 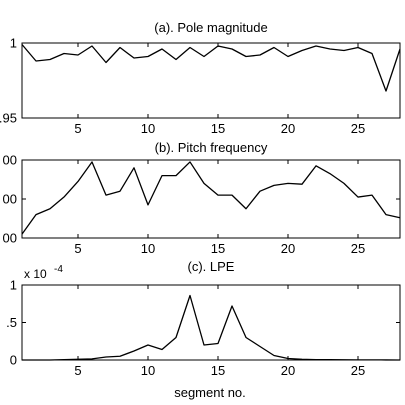 What do you see at coordinates (211, 266) in the screenshot?
I see `panel-title: (c). LPE` at bounding box center [211, 266].